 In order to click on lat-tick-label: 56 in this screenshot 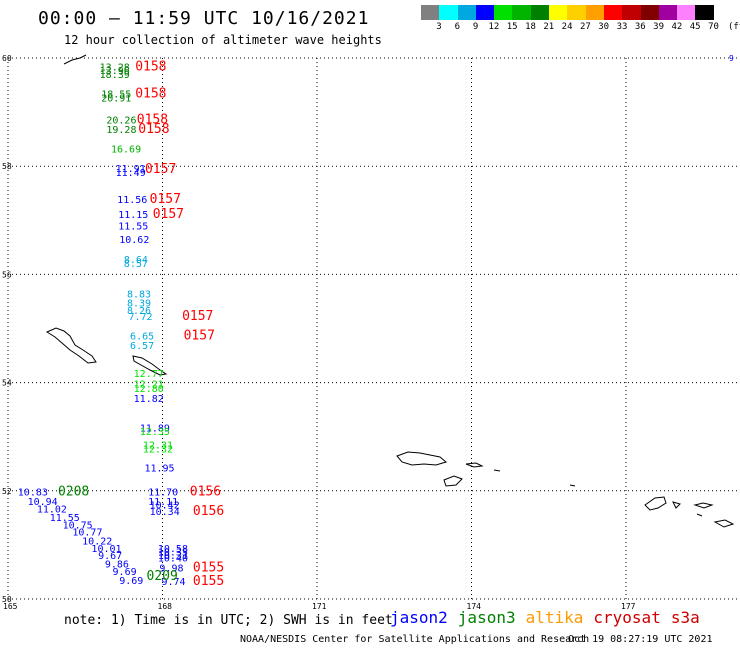, I will do `click(7, 274)`.